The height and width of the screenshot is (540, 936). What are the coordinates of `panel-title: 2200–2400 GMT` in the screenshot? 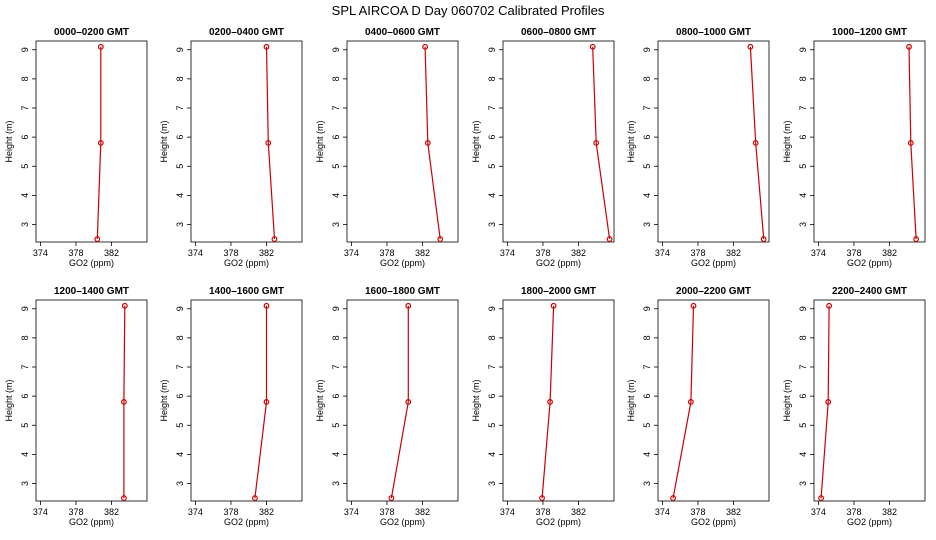 It's located at (869, 291).